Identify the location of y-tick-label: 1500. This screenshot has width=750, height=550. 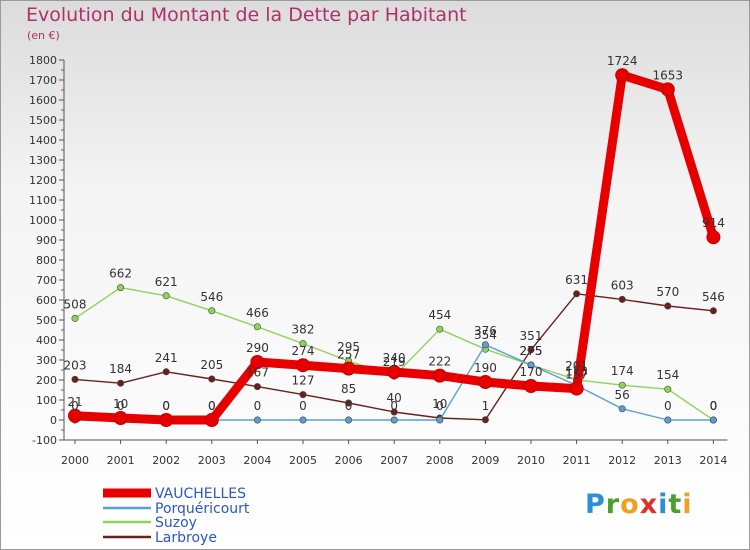
(43, 120).